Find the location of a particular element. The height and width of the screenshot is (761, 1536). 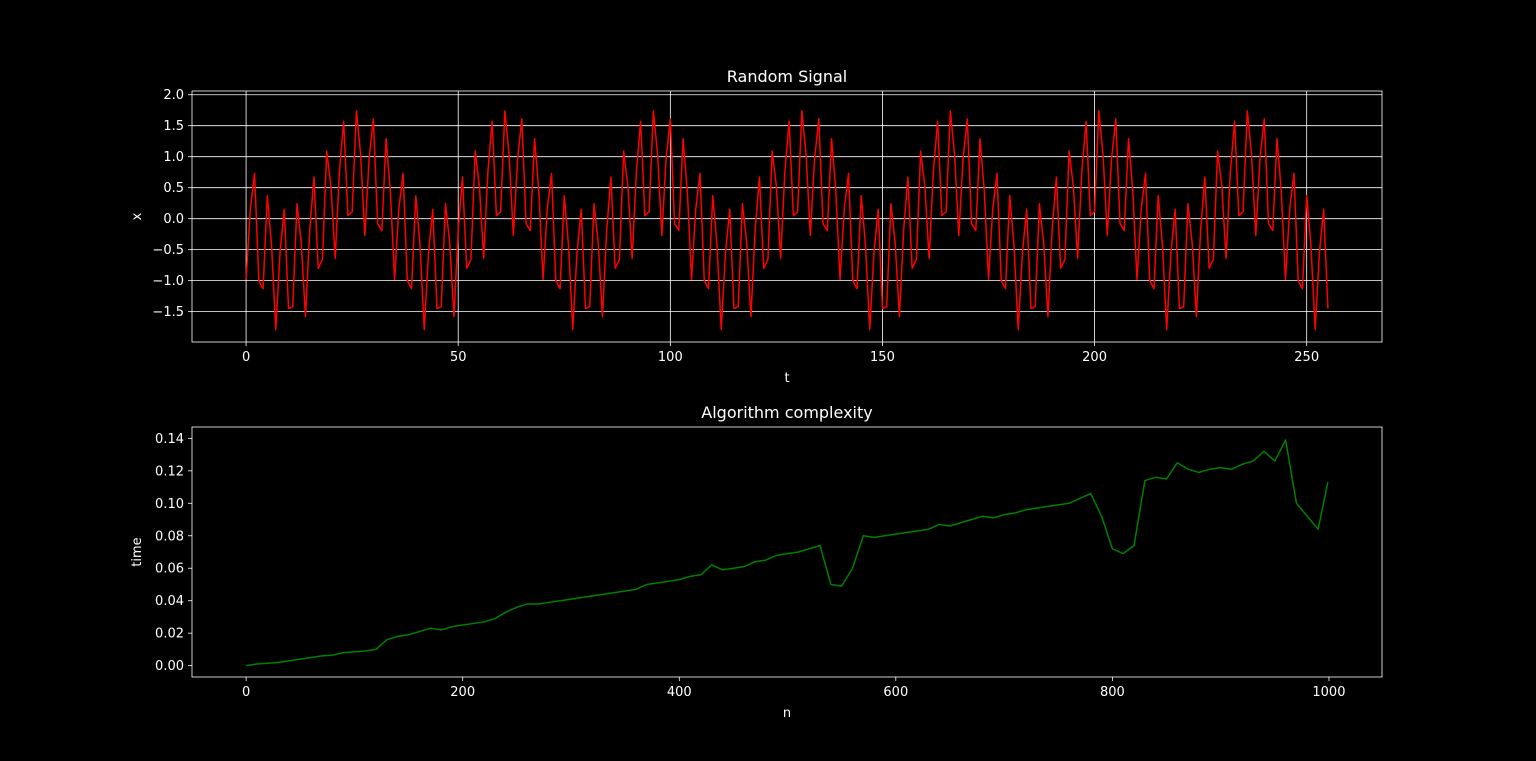

x-axis-label: t is located at coordinates (786, 378).